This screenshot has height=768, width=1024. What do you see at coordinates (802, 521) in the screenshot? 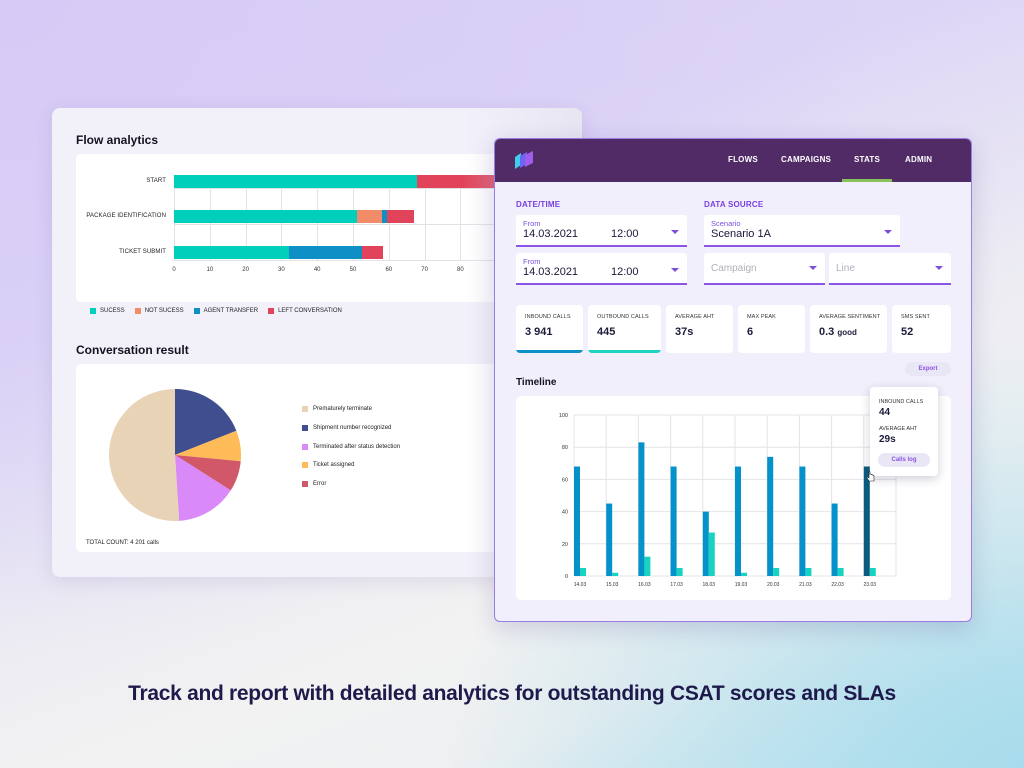
I see `bar-inbound-21.03` at bounding box center [802, 521].